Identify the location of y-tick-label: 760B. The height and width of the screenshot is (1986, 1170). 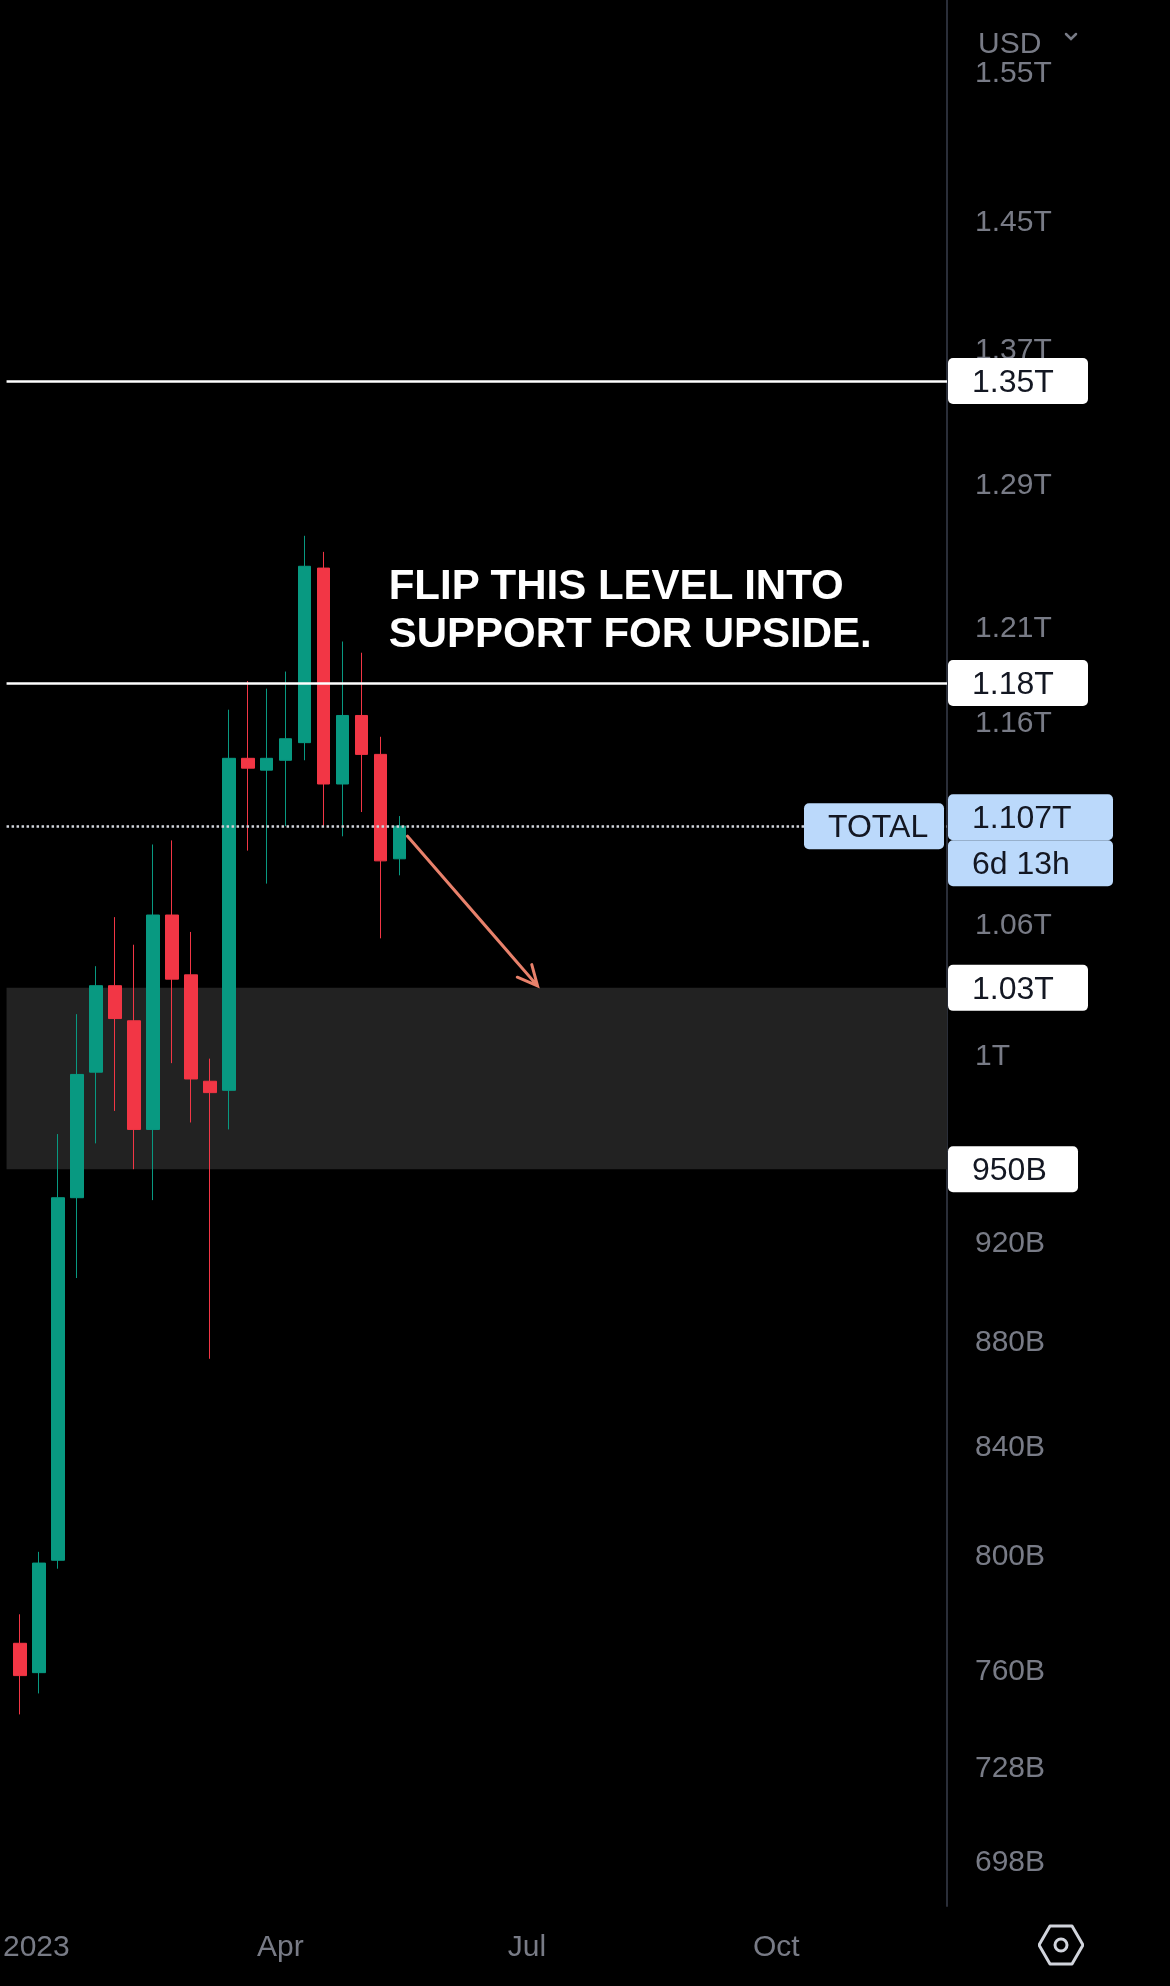
(1010, 1670).